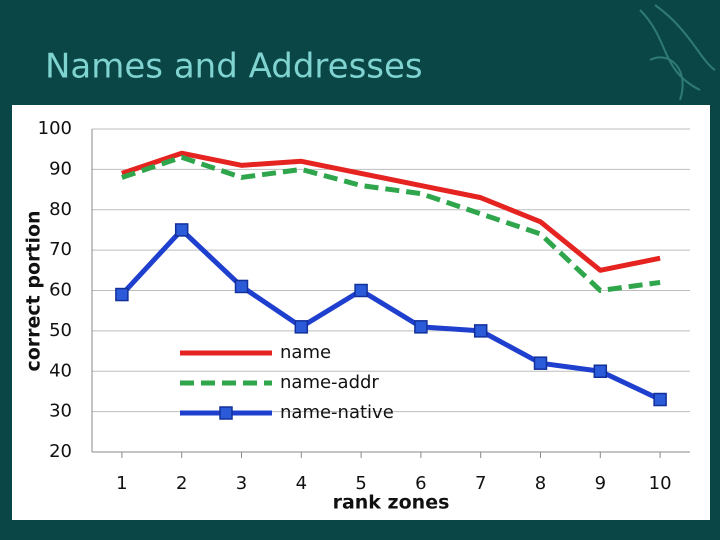  I want to click on y-tick-label: 50, so click(60, 330).